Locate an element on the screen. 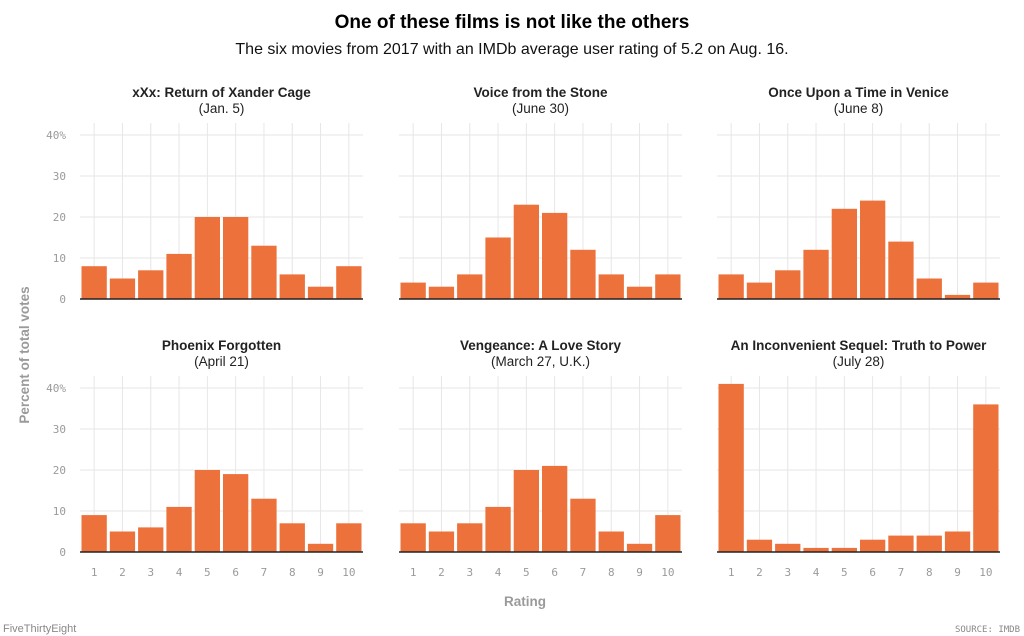 Image resolution: width=1024 pixels, height=636 pixels. panel-2: Voice from the Stone(June 30) is located at coordinates (540, 192).